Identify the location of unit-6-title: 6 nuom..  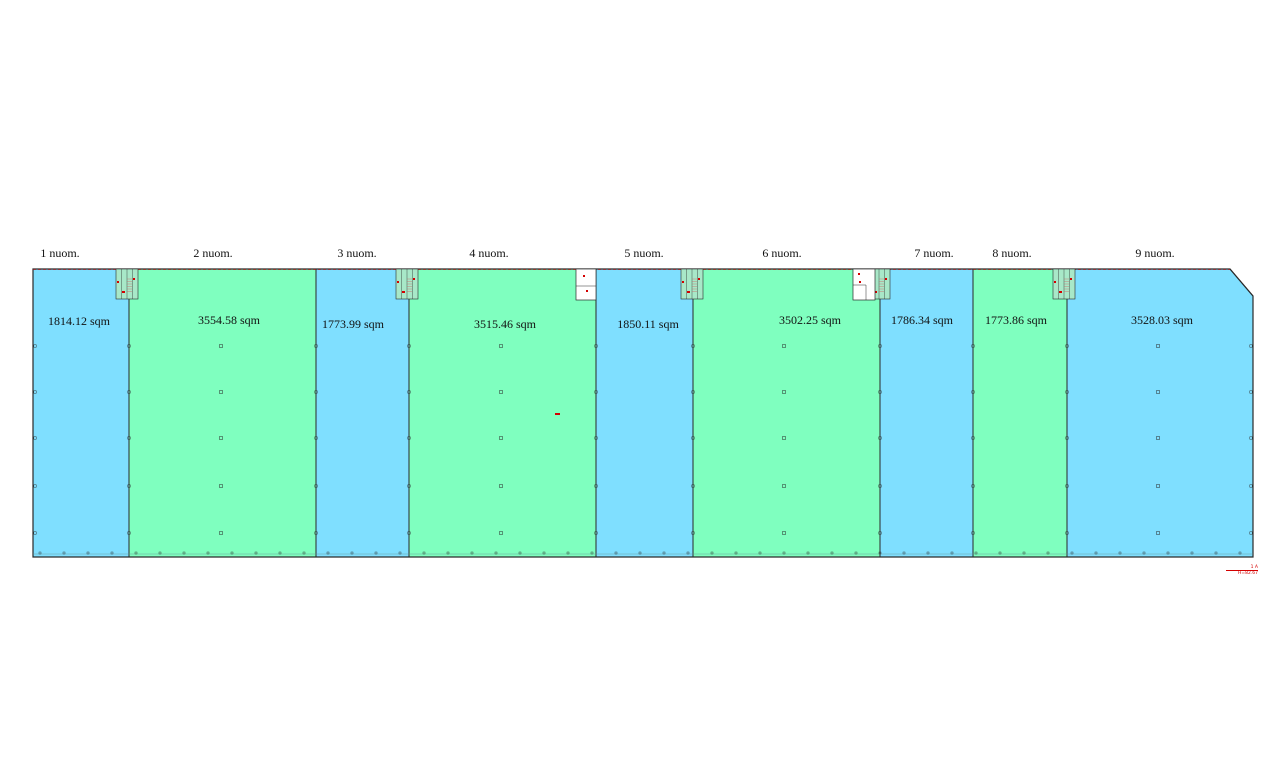
(782, 253).